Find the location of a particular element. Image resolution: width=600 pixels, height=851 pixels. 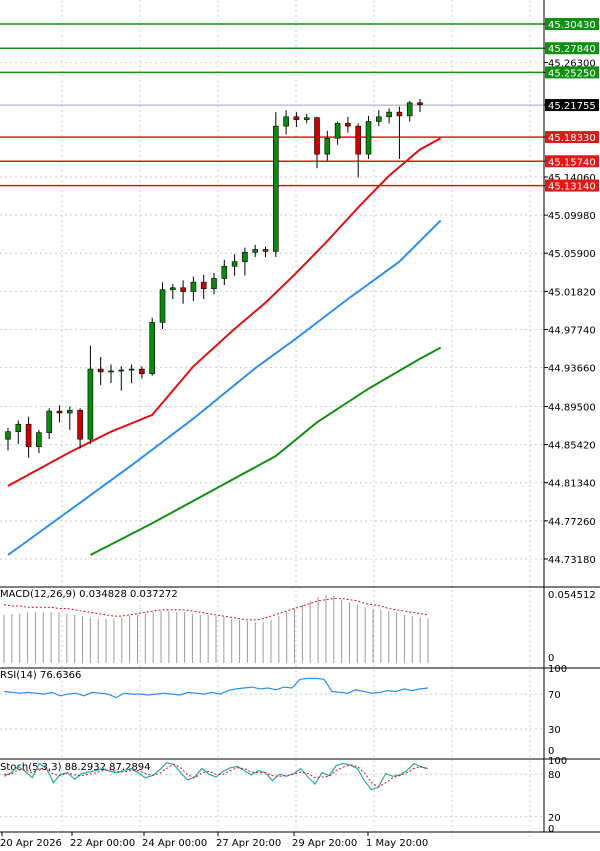

support-tag: 45.13140 is located at coordinates (572, 186).